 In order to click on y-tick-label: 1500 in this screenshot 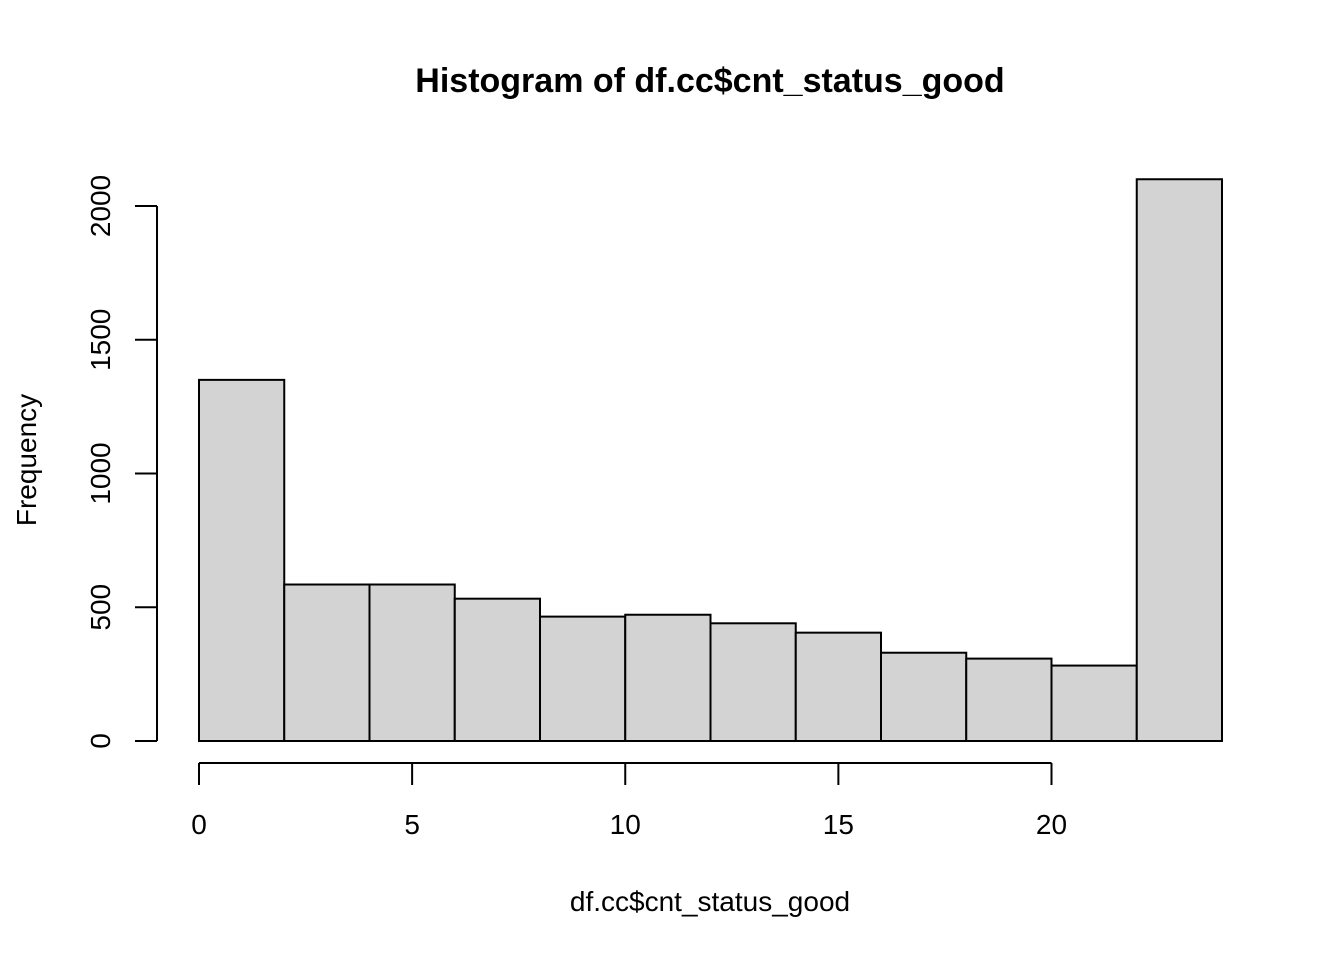, I will do `click(100, 340)`.